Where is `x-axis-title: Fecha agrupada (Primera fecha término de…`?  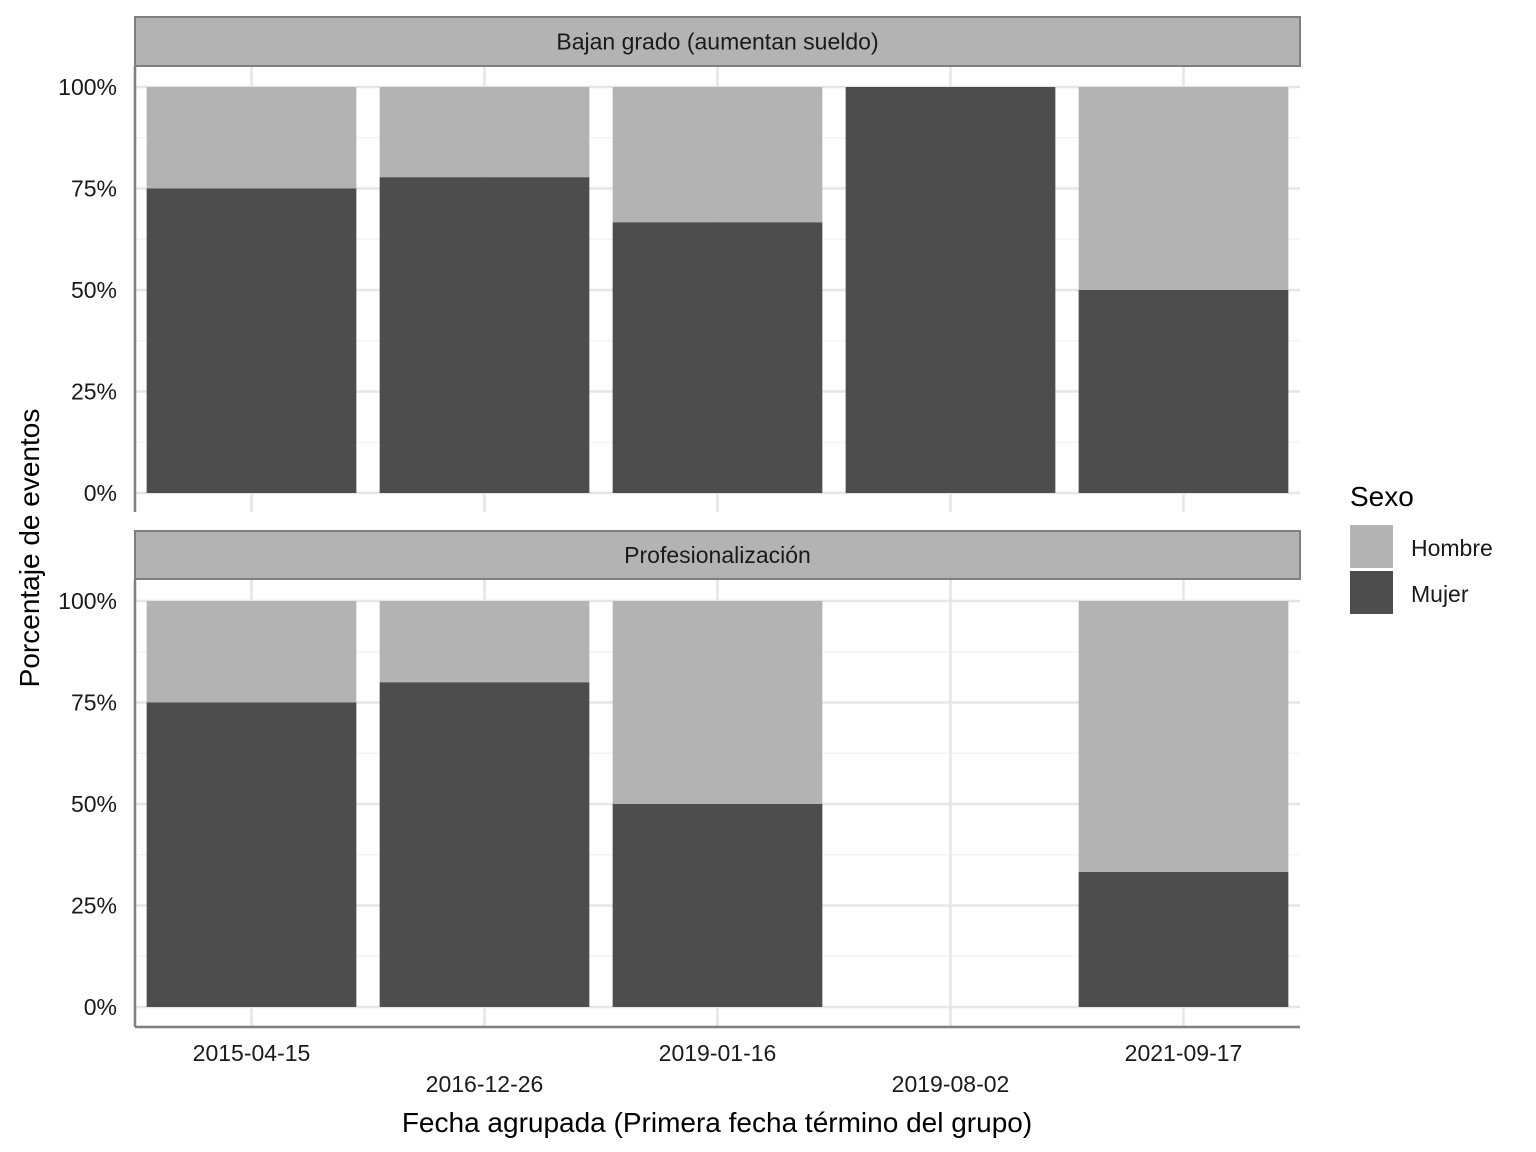 x-axis-title: Fecha agrupada (Primera fecha término de… is located at coordinates (717, 1122).